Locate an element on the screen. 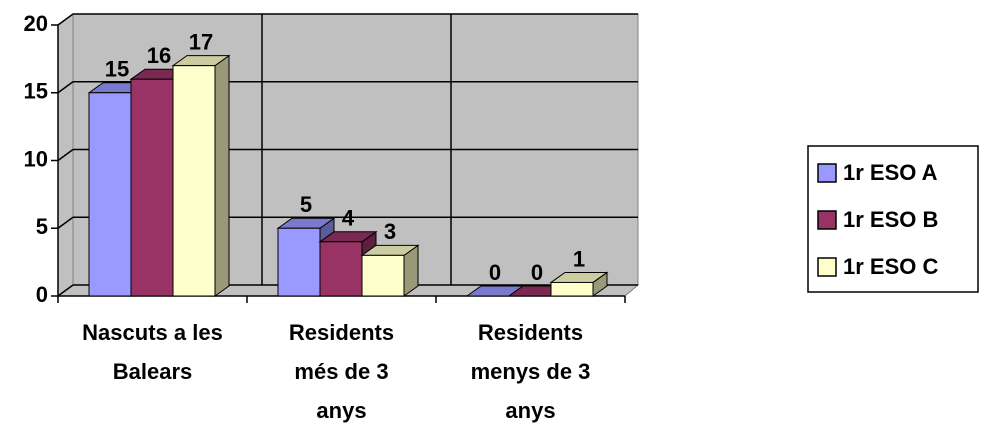  y-tick-label: 0 is located at coordinates (42, 294).